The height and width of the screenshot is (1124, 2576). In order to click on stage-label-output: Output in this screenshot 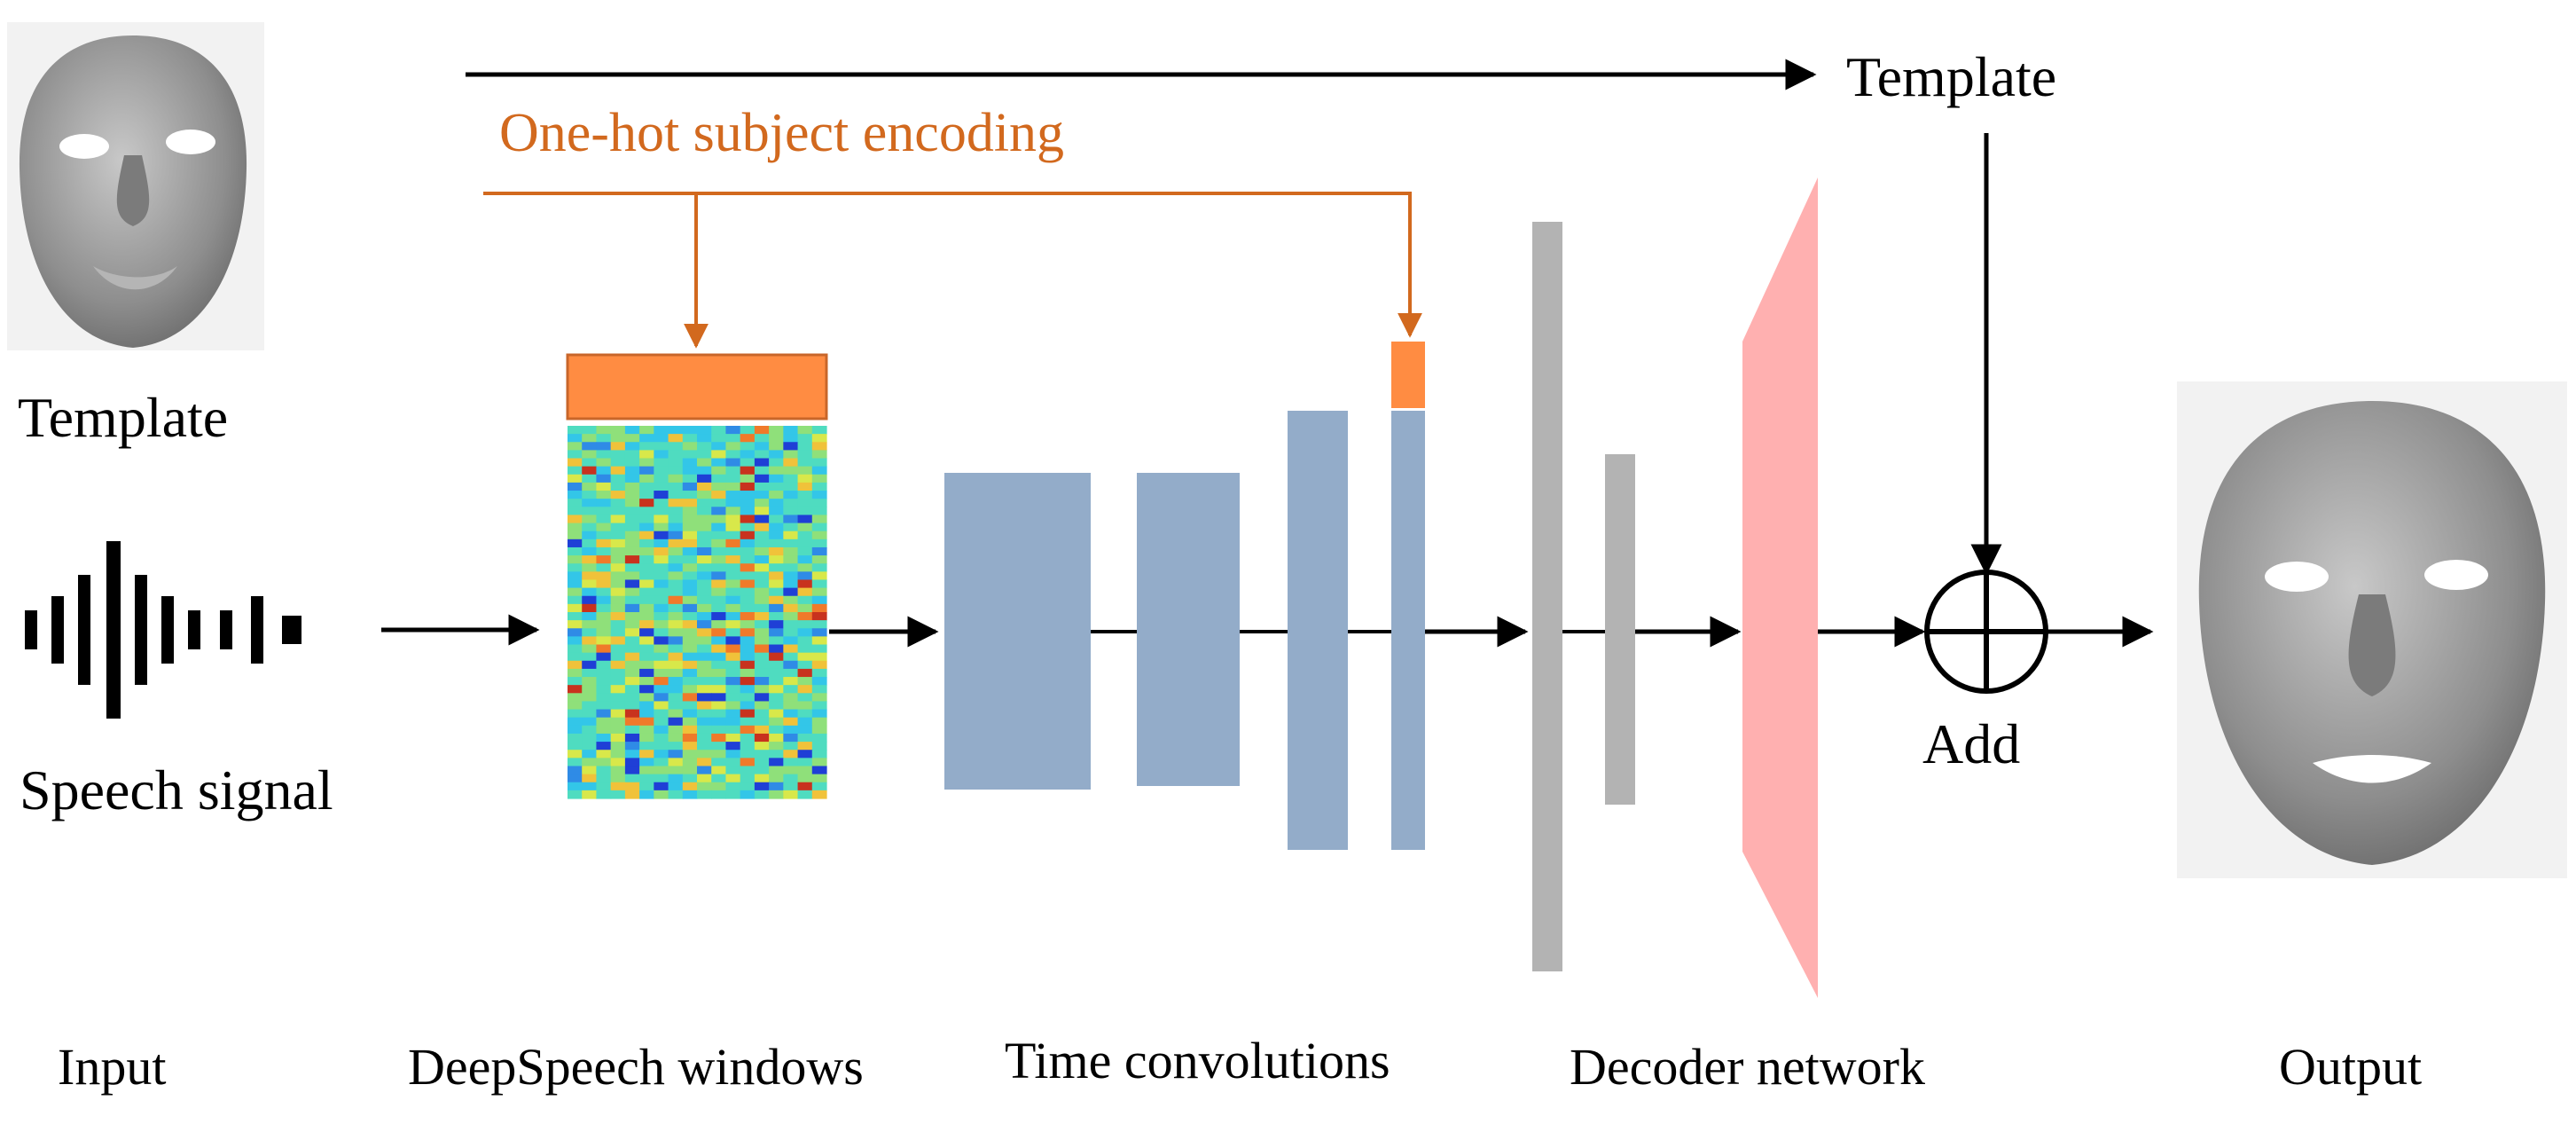, I will do `click(2350, 1067)`.